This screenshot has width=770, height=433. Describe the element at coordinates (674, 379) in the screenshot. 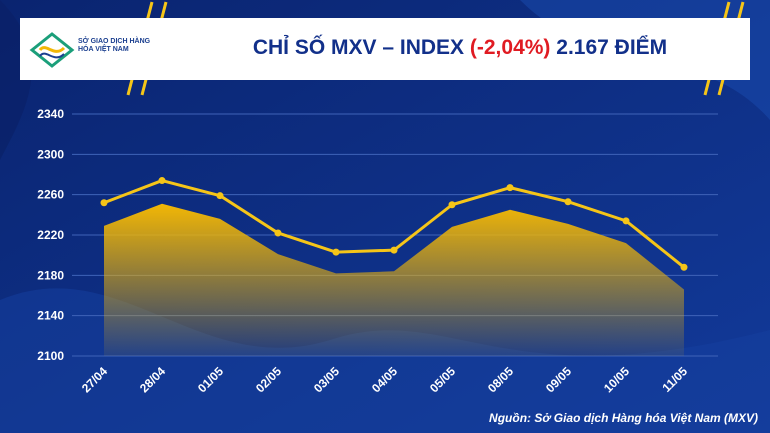

I see `x-tick-label: 11/05` at that location.